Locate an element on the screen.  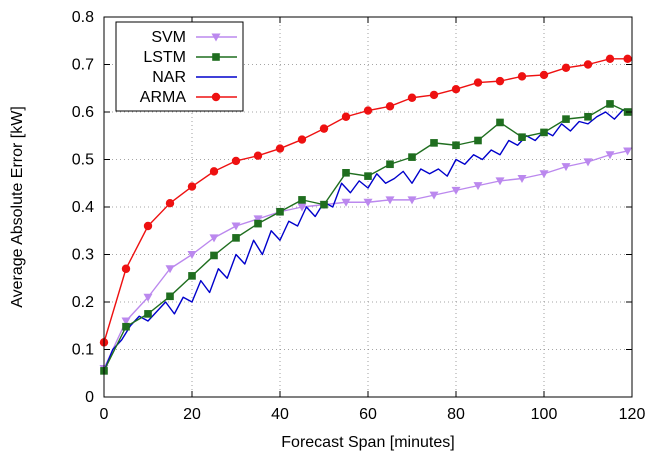
y-tick-label: 0.2 is located at coordinates (83, 302).